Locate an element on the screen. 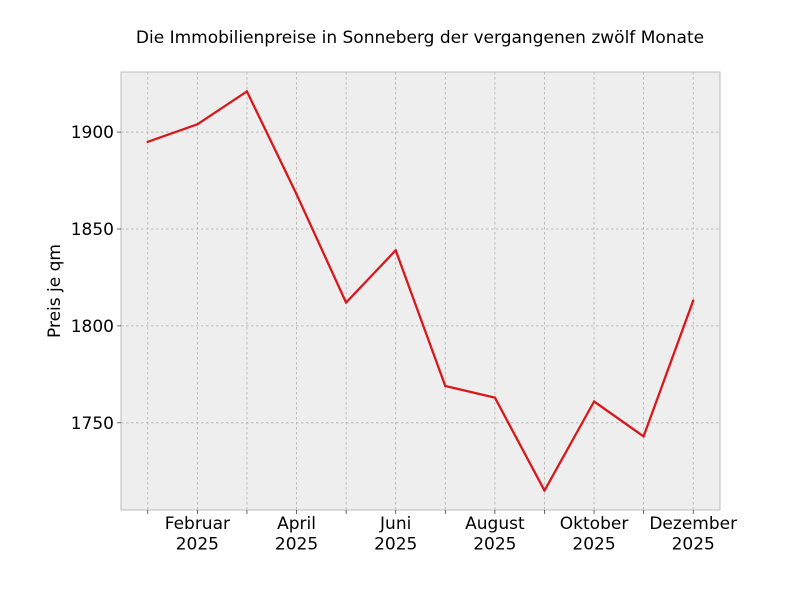  x-tick-label: Juni 2025 is located at coordinates (395, 534).